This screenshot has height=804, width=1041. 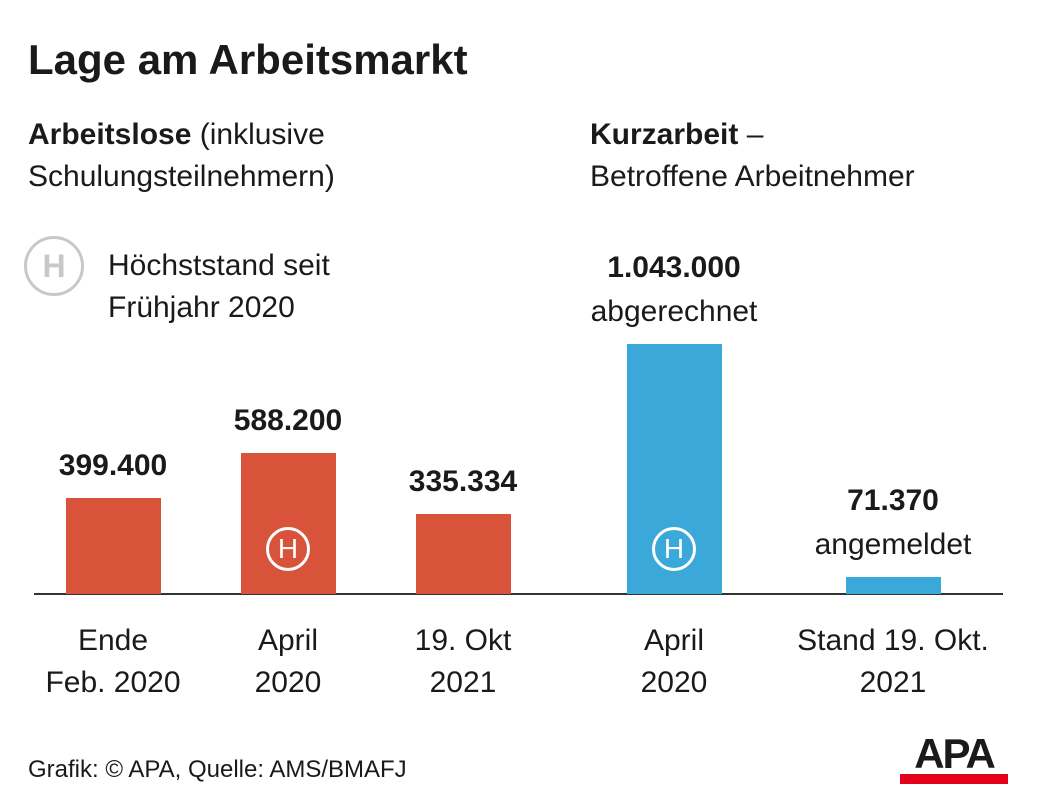 What do you see at coordinates (893, 544) in the screenshot?
I see `value-note: angemeldet` at bounding box center [893, 544].